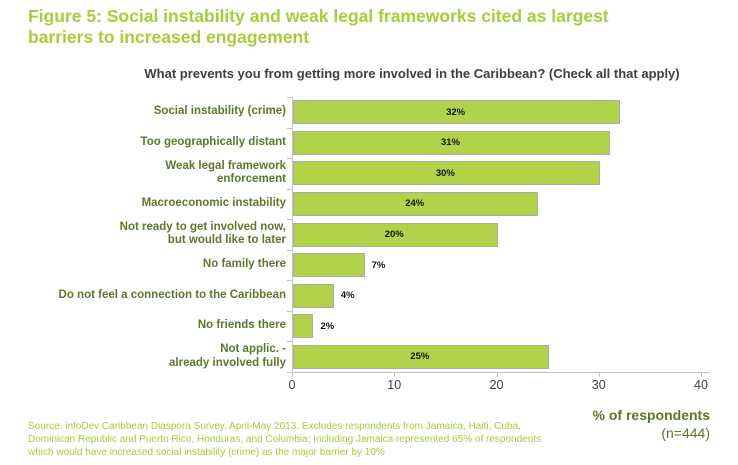  What do you see at coordinates (327, 326) in the screenshot?
I see `value-label: 2%` at bounding box center [327, 326].